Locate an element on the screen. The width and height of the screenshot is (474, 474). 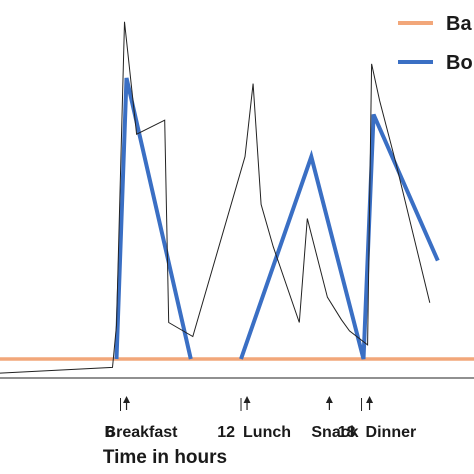
x-axis-ticks: 6 12 18 is located at coordinates (234, 419).